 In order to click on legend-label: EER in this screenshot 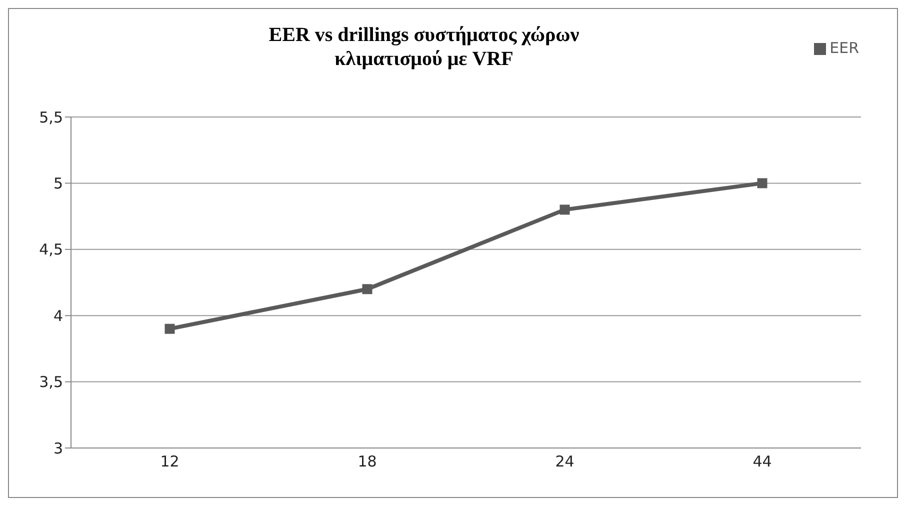, I will do `click(844, 48)`.